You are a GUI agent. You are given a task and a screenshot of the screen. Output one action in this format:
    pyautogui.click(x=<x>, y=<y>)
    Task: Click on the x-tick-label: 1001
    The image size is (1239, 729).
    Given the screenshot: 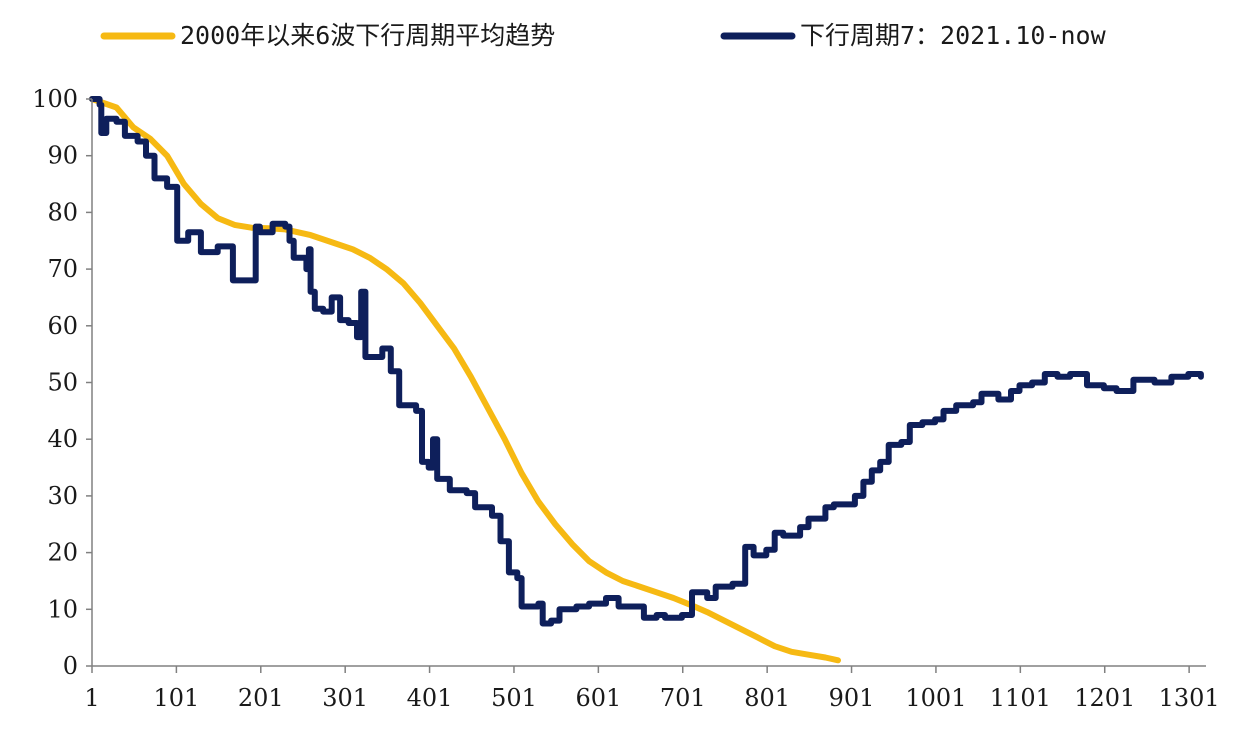 What is the action you would take?
    pyautogui.click(x=935, y=698)
    